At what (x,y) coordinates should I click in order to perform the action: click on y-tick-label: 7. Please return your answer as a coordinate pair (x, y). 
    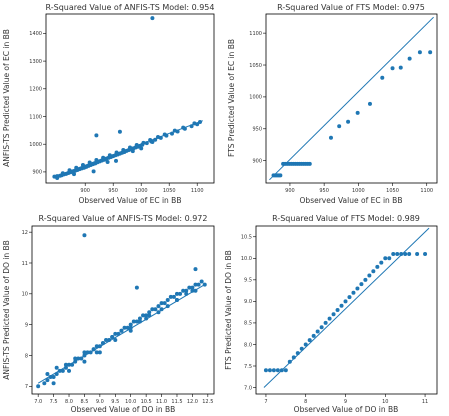
    Looking at the image, I should click on (26, 387).